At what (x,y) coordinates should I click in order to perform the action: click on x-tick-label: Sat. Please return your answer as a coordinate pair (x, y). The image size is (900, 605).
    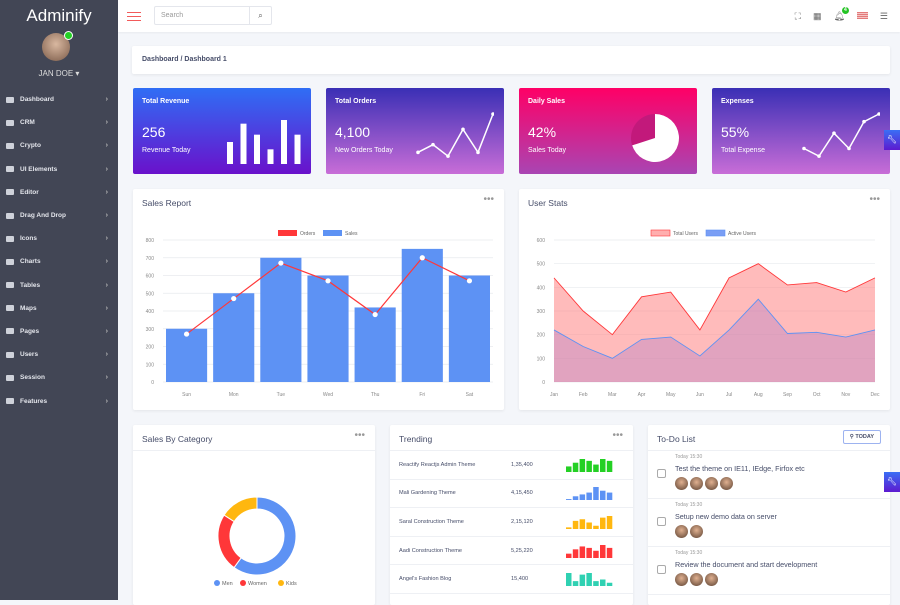
    Looking at the image, I should click on (470, 395).